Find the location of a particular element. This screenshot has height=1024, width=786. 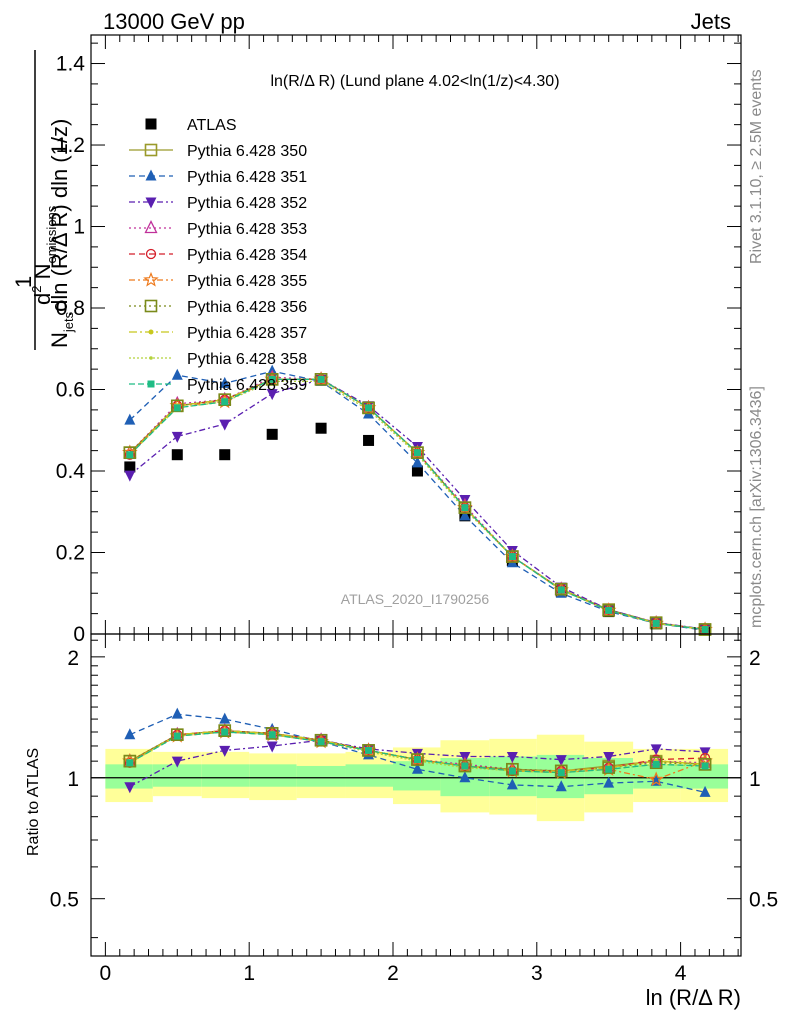

y-tick-label: 0.2 is located at coordinates (70, 553).